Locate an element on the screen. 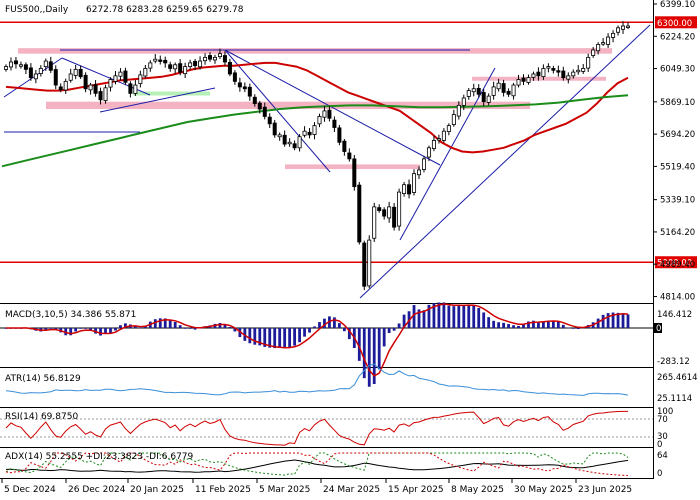 This screenshot has height=500, width=700. atr-label: ATR(14) 56.8129 is located at coordinates (43, 379).